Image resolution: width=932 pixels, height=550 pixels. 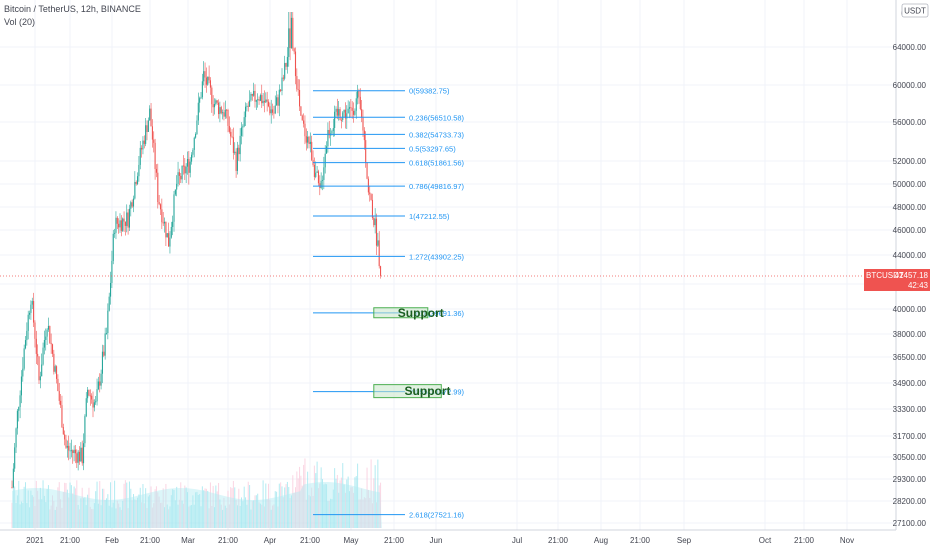 I want to click on support-zones: Support Support, so click(x=412, y=352).